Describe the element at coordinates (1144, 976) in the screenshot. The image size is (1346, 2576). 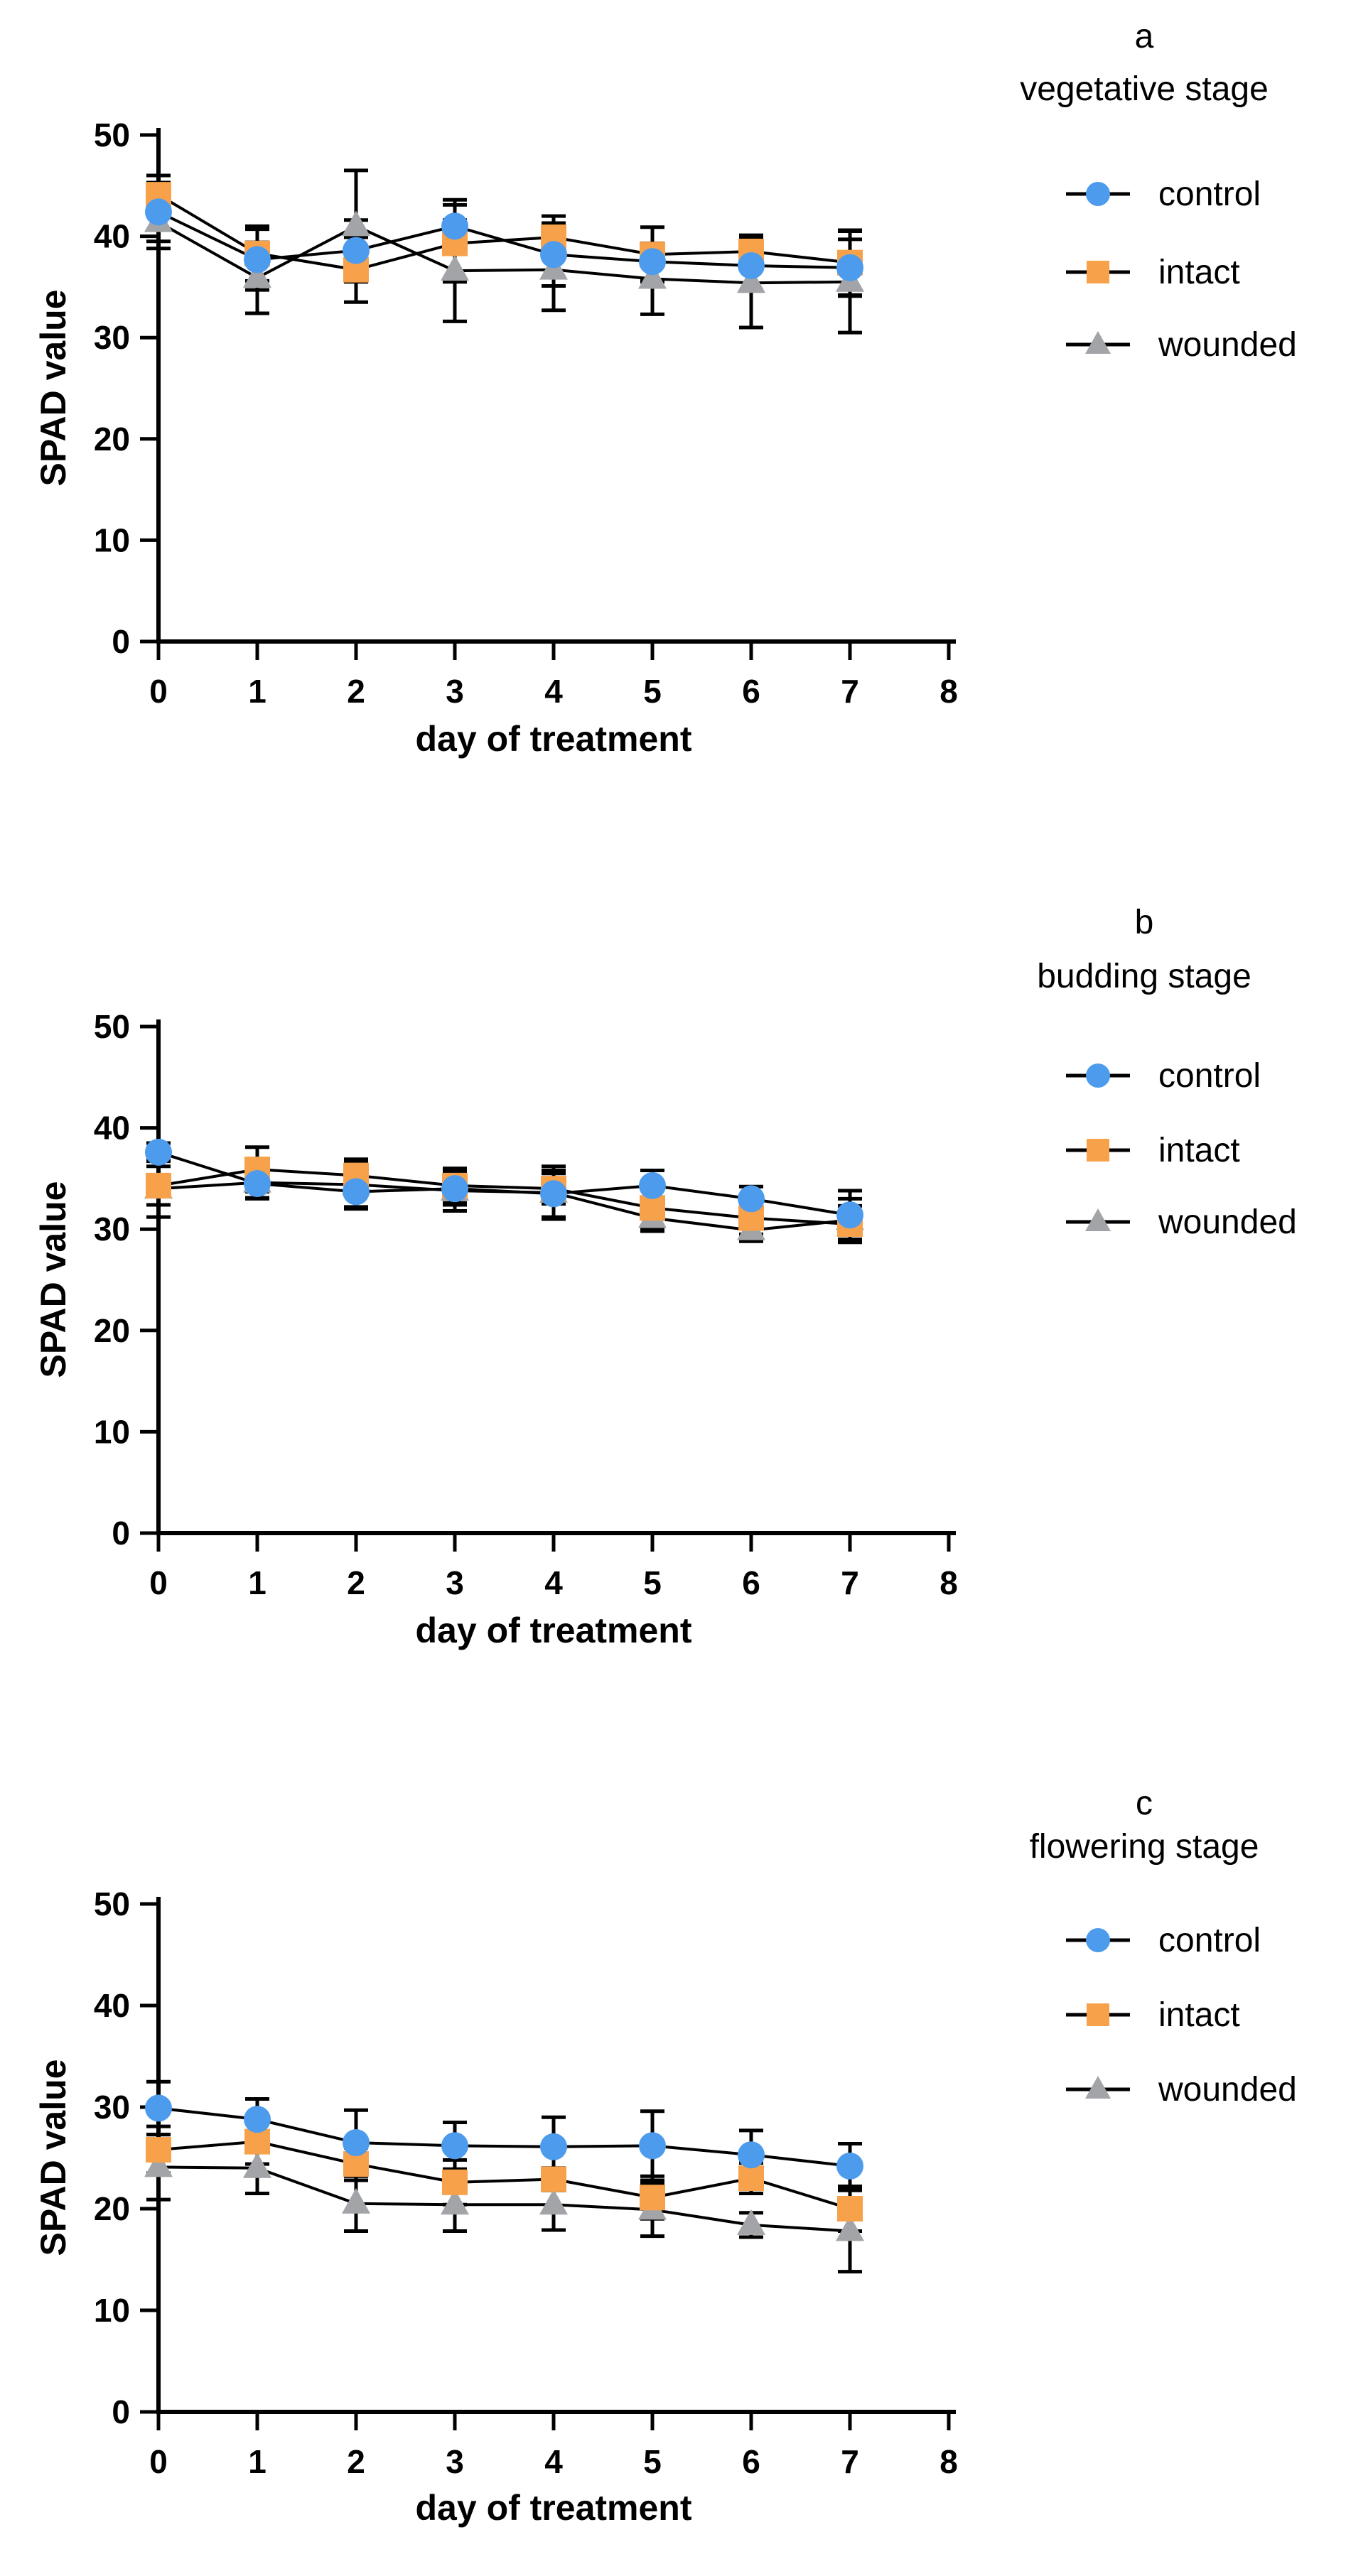
I see `panel-b-subtitle: budding stage` at that location.